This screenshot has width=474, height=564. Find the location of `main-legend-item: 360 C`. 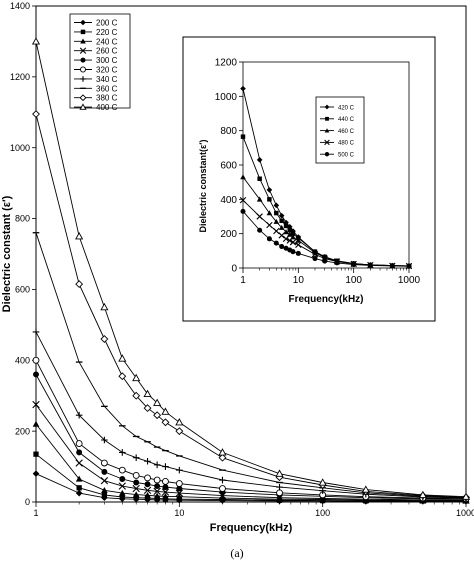

main-legend-item: 360 C is located at coordinates (96, 88).